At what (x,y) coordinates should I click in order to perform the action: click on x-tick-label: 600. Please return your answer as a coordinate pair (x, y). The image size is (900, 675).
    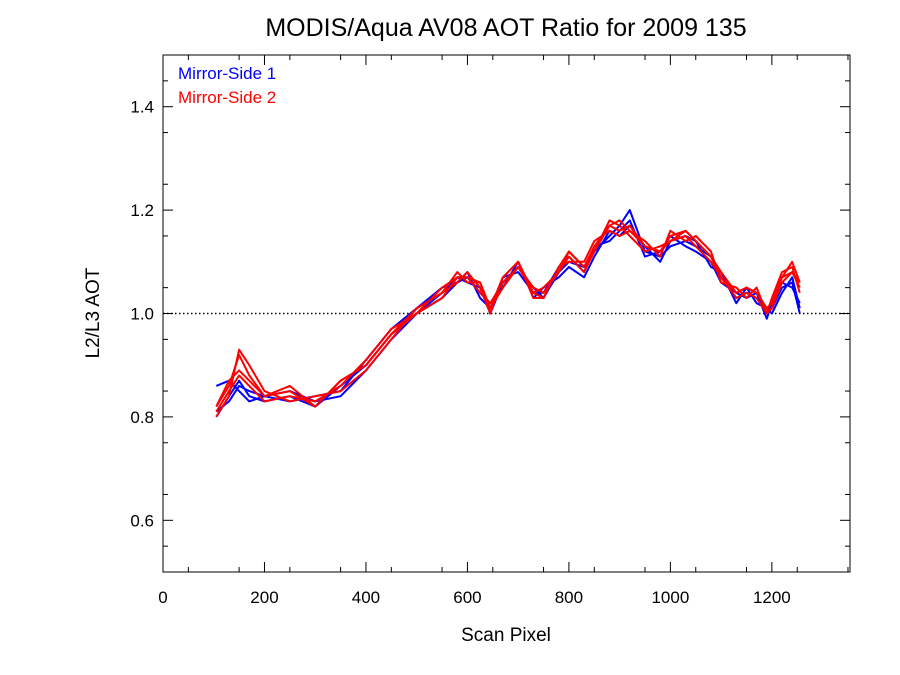
    Looking at the image, I should click on (467, 597).